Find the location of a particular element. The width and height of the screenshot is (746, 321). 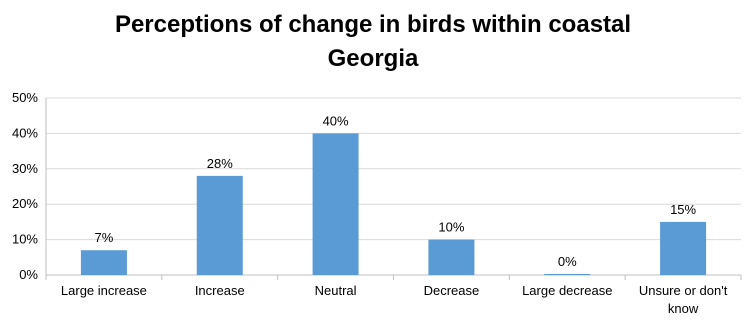

data-label-5: 15% is located at coordinates (683, 209).